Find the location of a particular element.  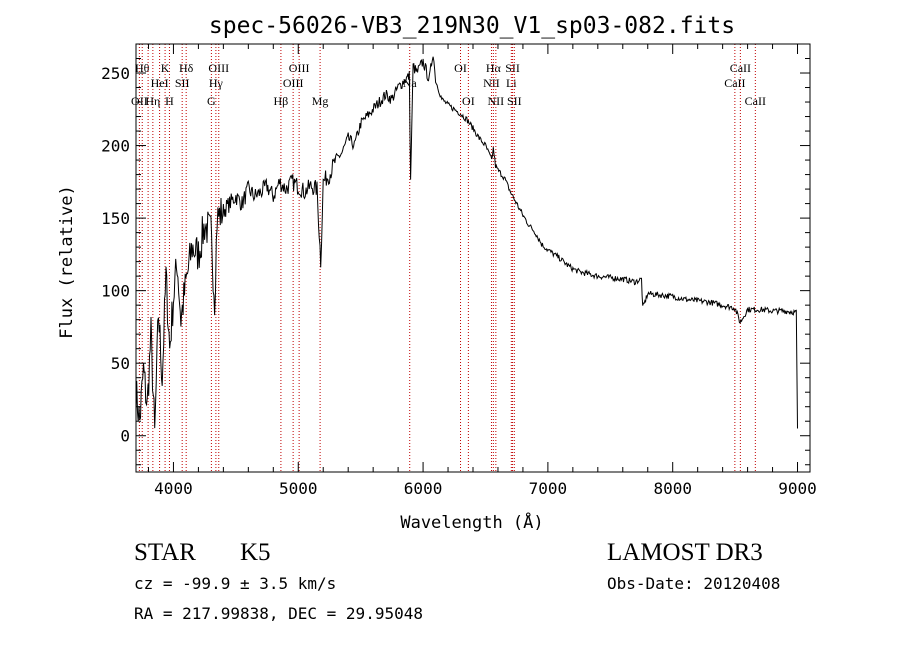

line-marker-label: OII is located at coordinates (139, 101).